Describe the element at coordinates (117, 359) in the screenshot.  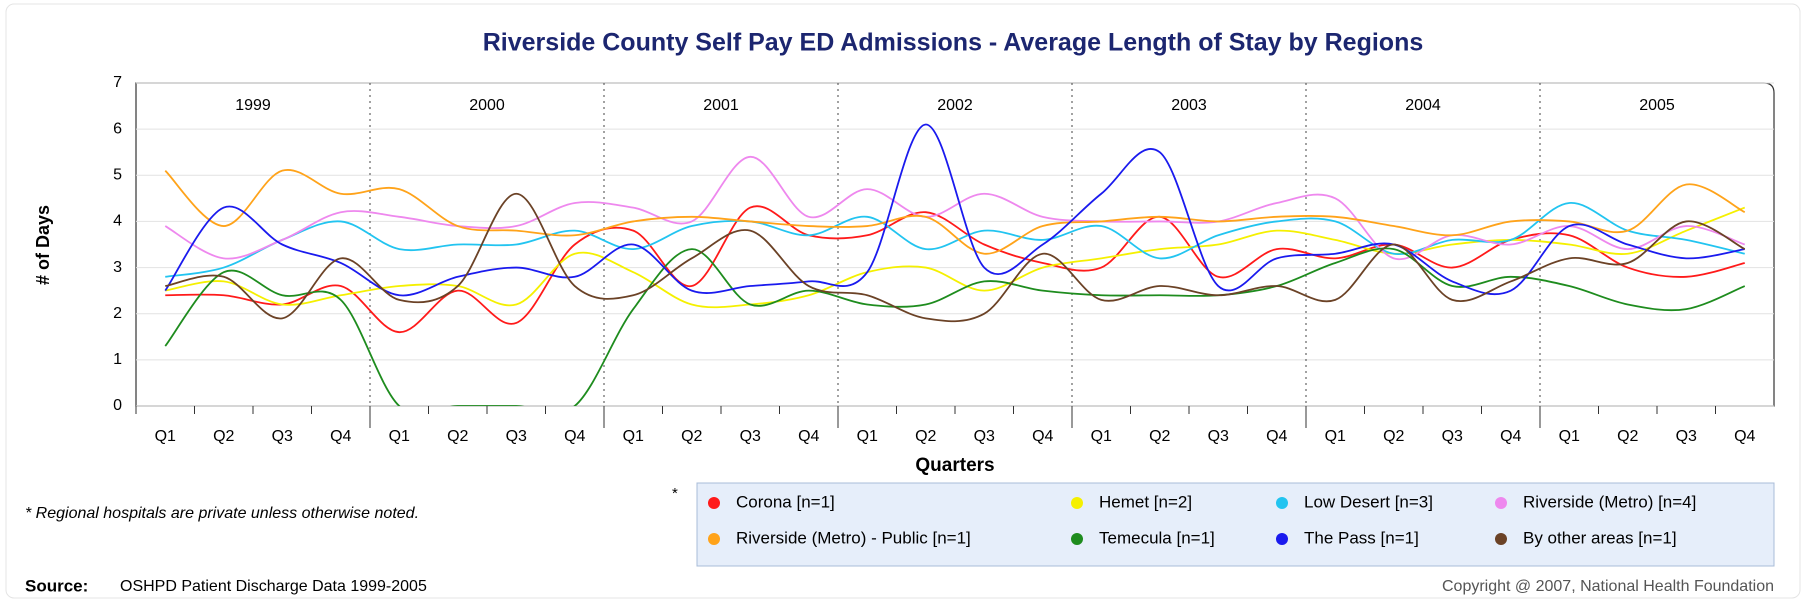
I see `y-tick-label: 1` at that location.